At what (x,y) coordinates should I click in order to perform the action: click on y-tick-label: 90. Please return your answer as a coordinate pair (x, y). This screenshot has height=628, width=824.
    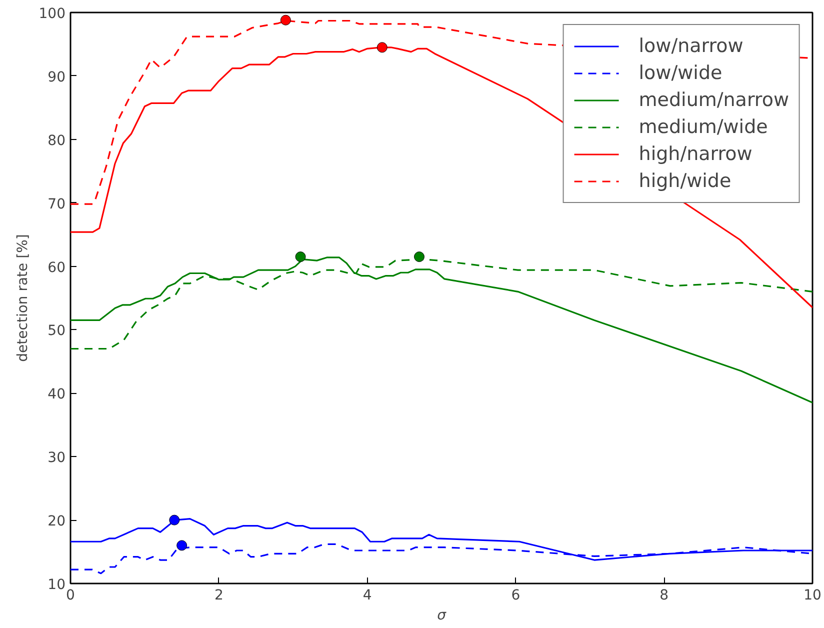
    Looking at the image, I should click on (57, 77).